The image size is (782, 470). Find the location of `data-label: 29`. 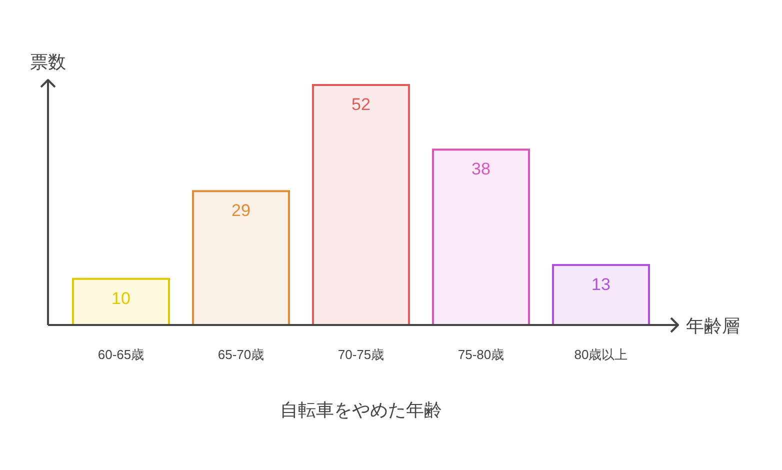

data-label: 29 is located at coordinates (241, 210).